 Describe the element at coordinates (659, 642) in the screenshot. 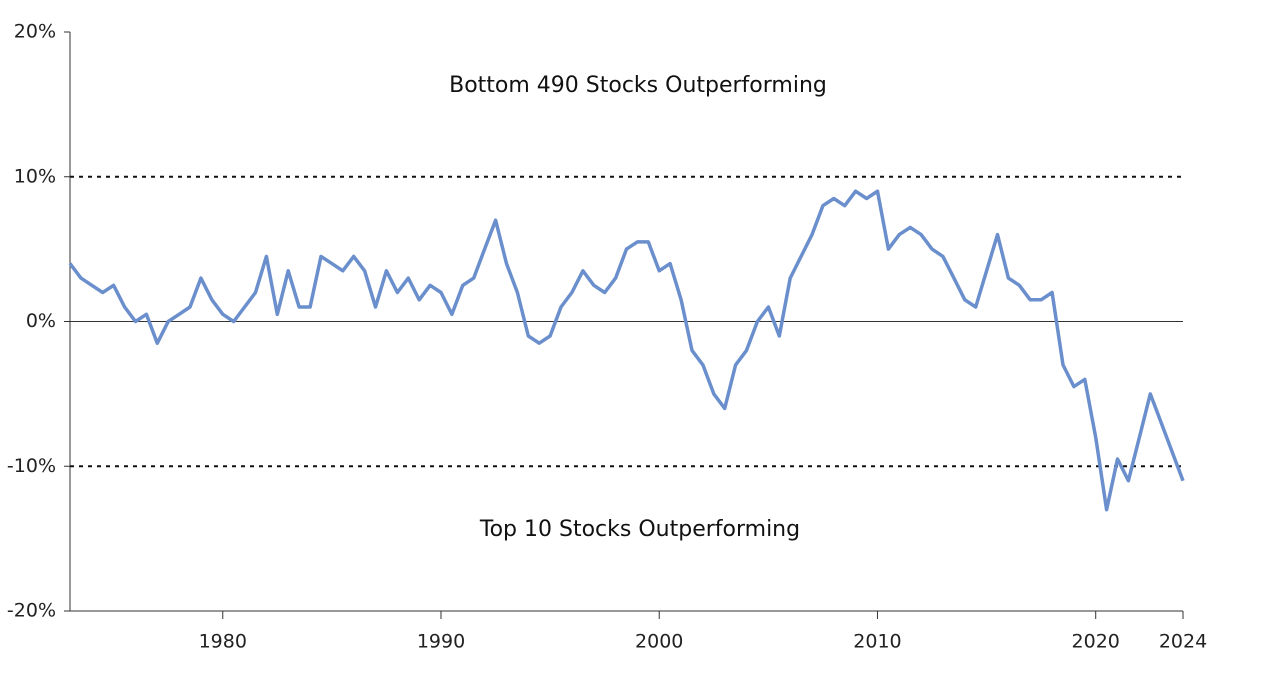

I see `x-tick-label: 2000` at that location.